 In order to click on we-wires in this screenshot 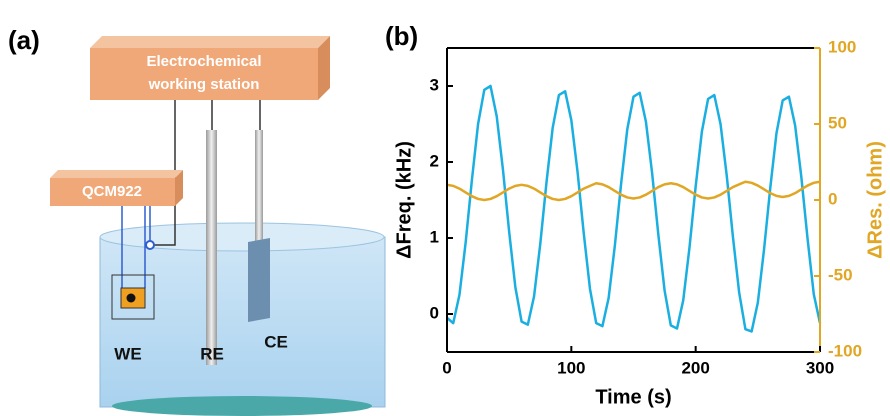, I will do `click(136, 247)`.